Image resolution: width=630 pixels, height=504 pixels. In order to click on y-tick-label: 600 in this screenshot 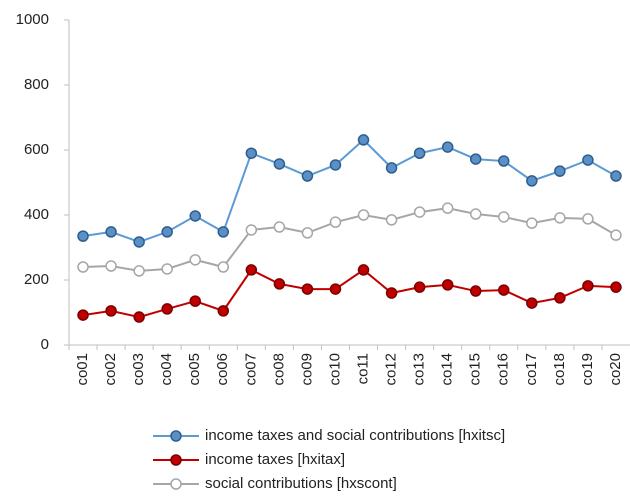, I will do `click(36, 149)`.